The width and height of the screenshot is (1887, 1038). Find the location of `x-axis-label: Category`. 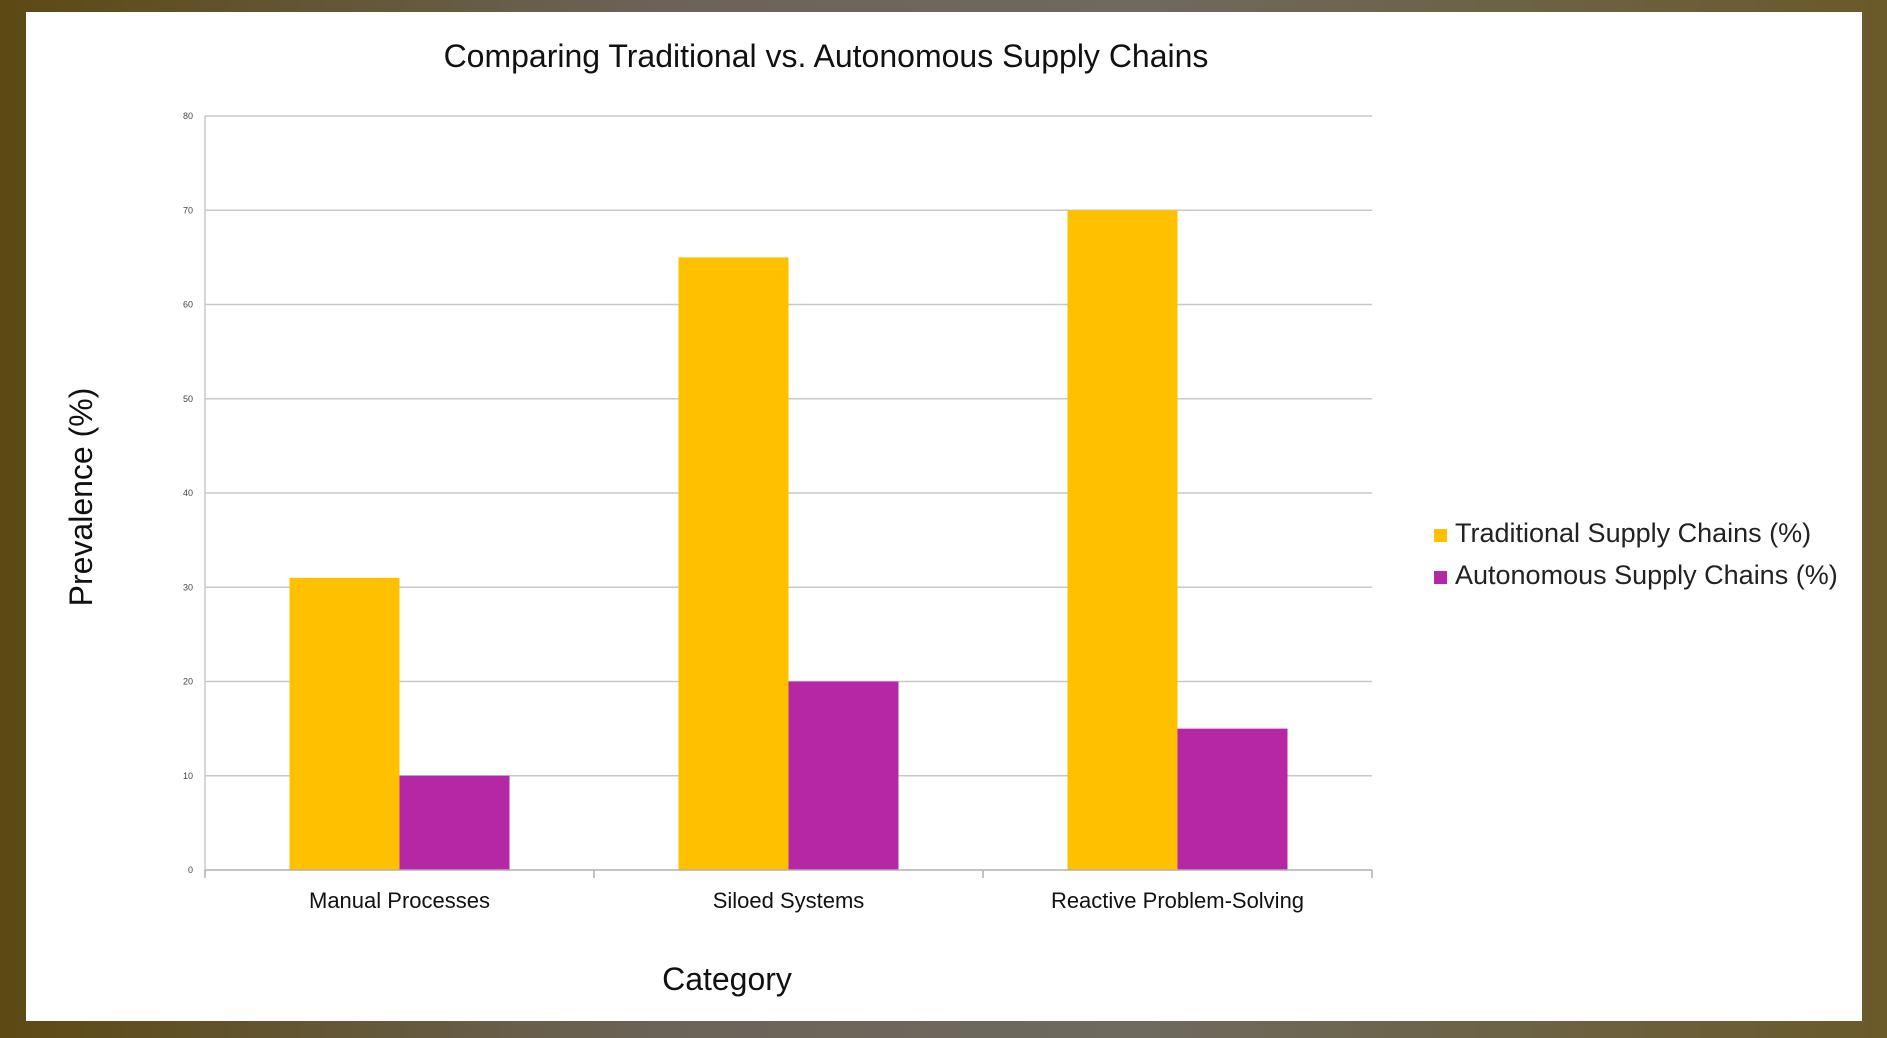

x-axis-label: Category is located at coordinates (727, 979).